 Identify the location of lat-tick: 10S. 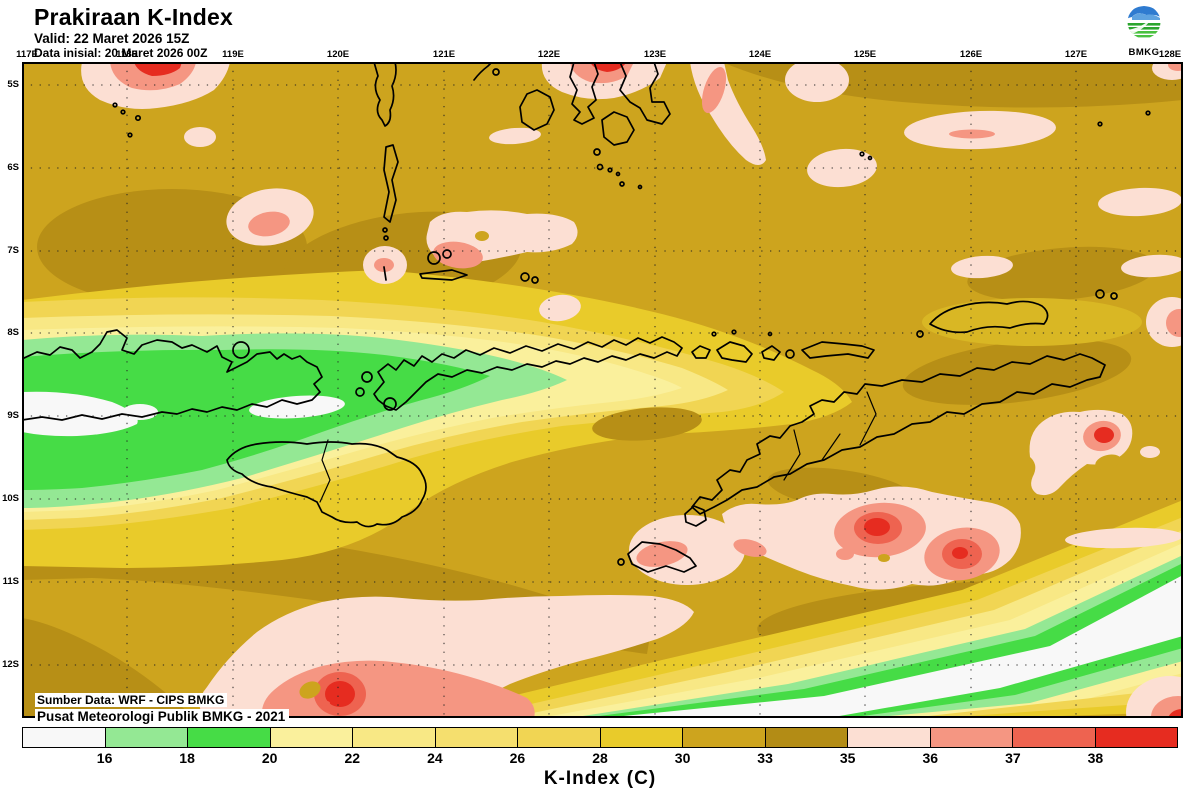
(10, 498).